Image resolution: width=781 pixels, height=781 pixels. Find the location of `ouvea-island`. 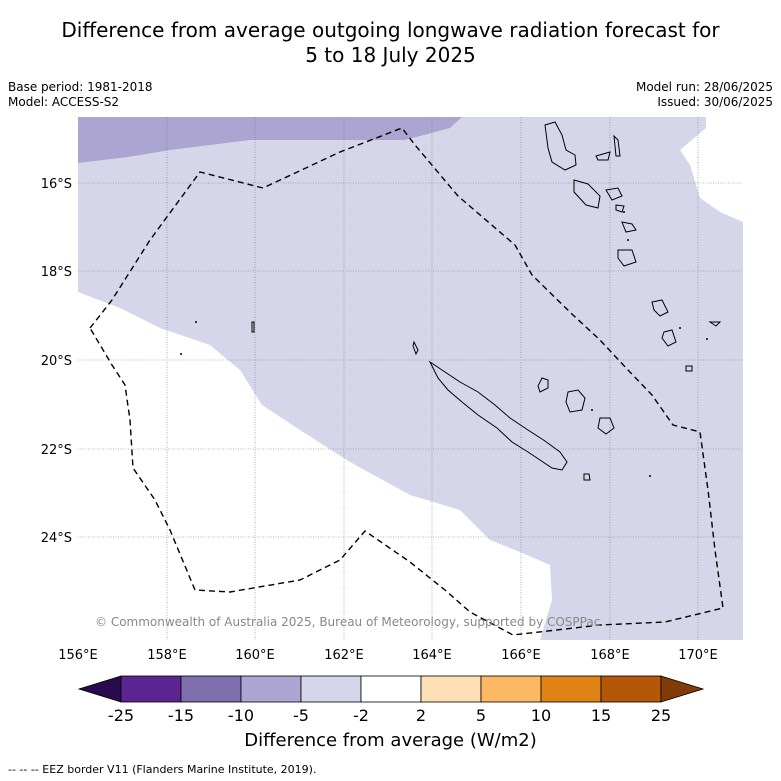

ouvea-island is located at coordinates (543, 385).